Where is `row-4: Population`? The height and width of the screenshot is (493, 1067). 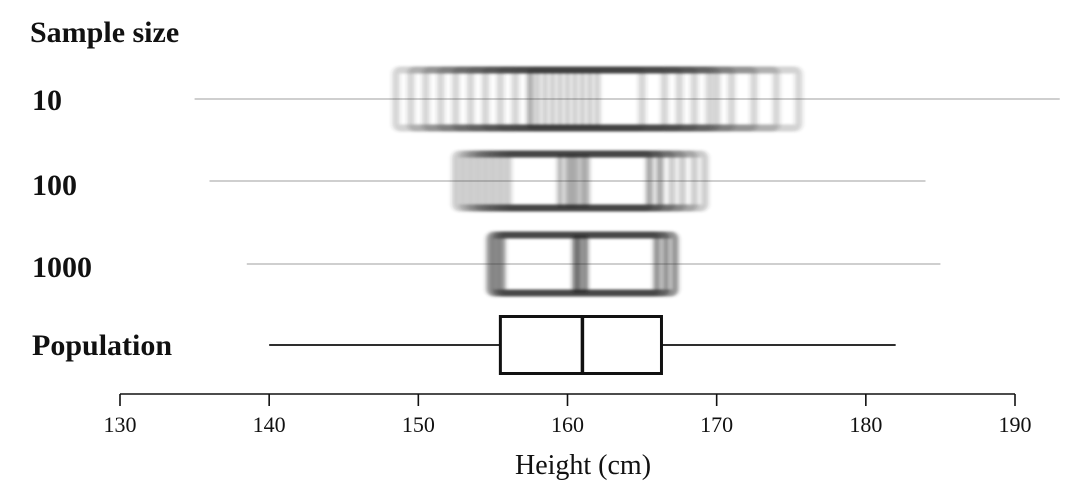 row-4: Population is located at coordinates (464, 345).